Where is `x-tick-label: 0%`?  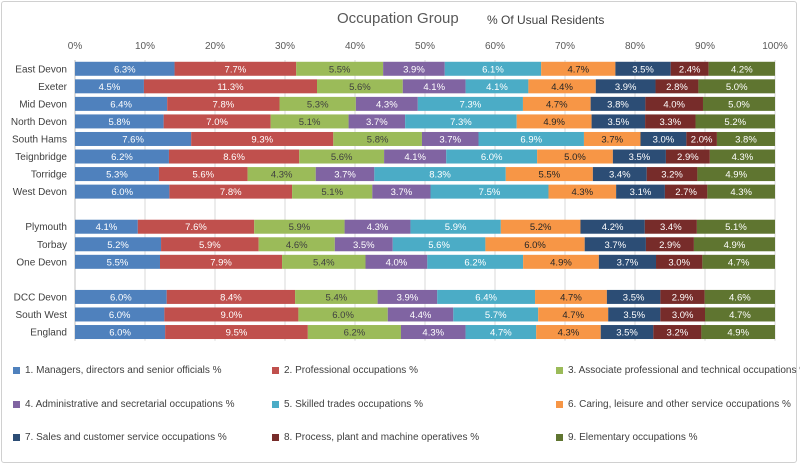 x-tick-label: 0% is located at coordinates (75, 46).